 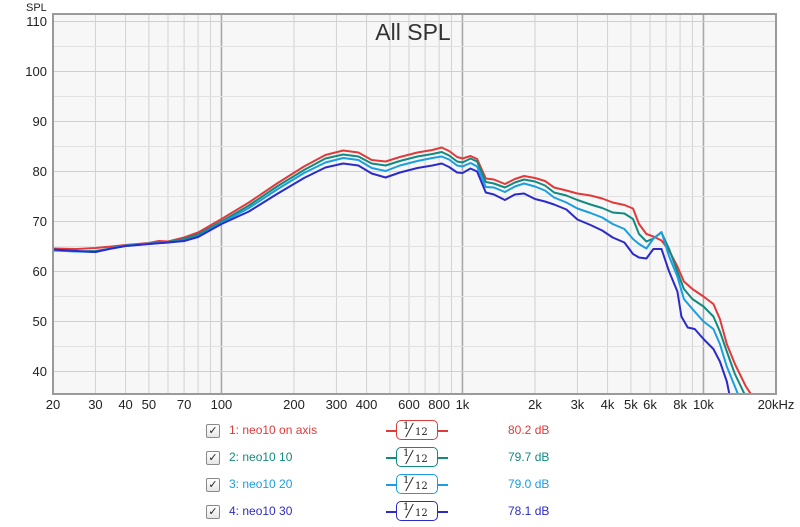 What do you see at coordinates (222, 404) in the screenshot?
I see `x-tick-label: 100` at bounding box center [222, 404].